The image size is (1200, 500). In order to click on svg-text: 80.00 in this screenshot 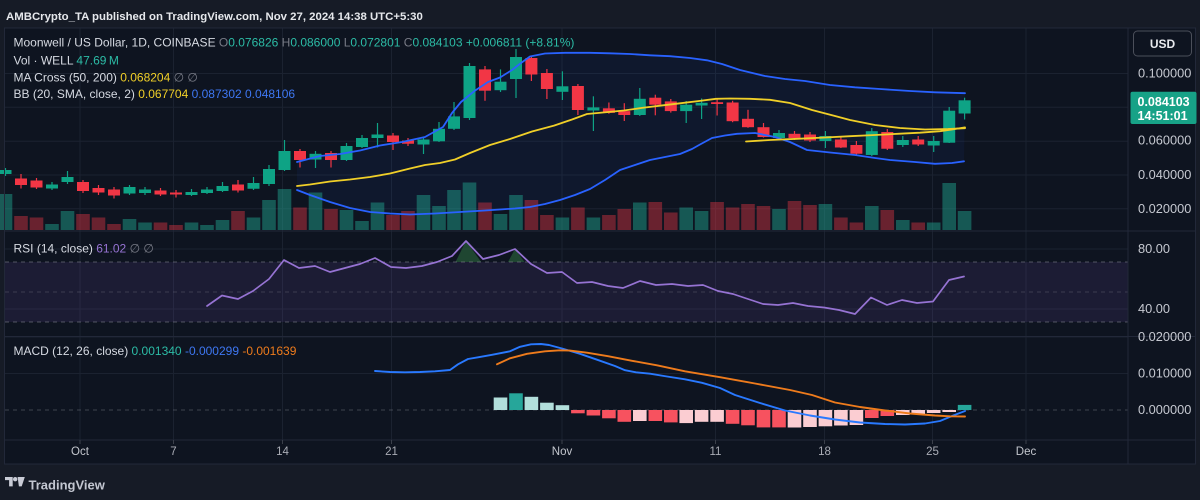, I will do `click(1154, 248)`.